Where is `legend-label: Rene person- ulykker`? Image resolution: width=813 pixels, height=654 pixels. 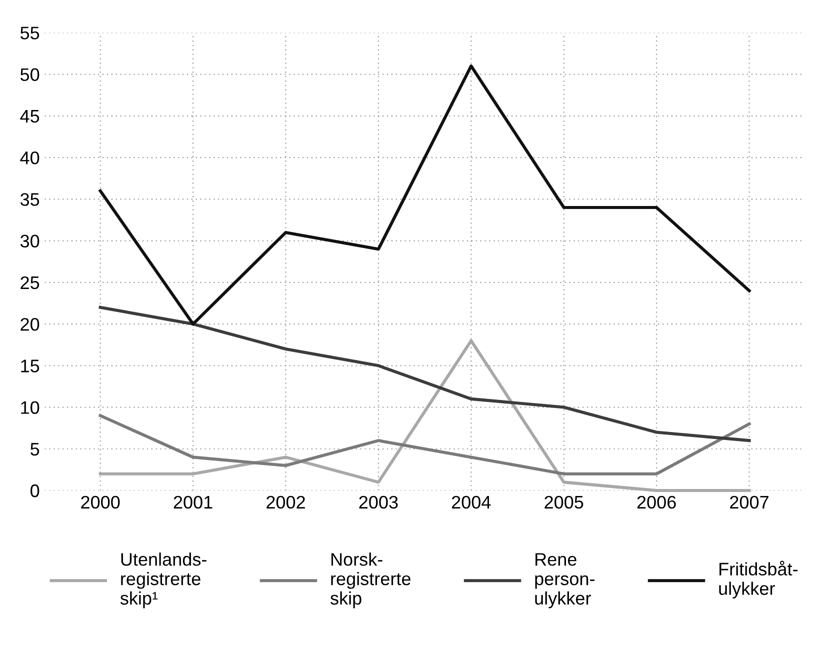
legend-label: Rene person- ulykker is located at coordinates (564, 580).